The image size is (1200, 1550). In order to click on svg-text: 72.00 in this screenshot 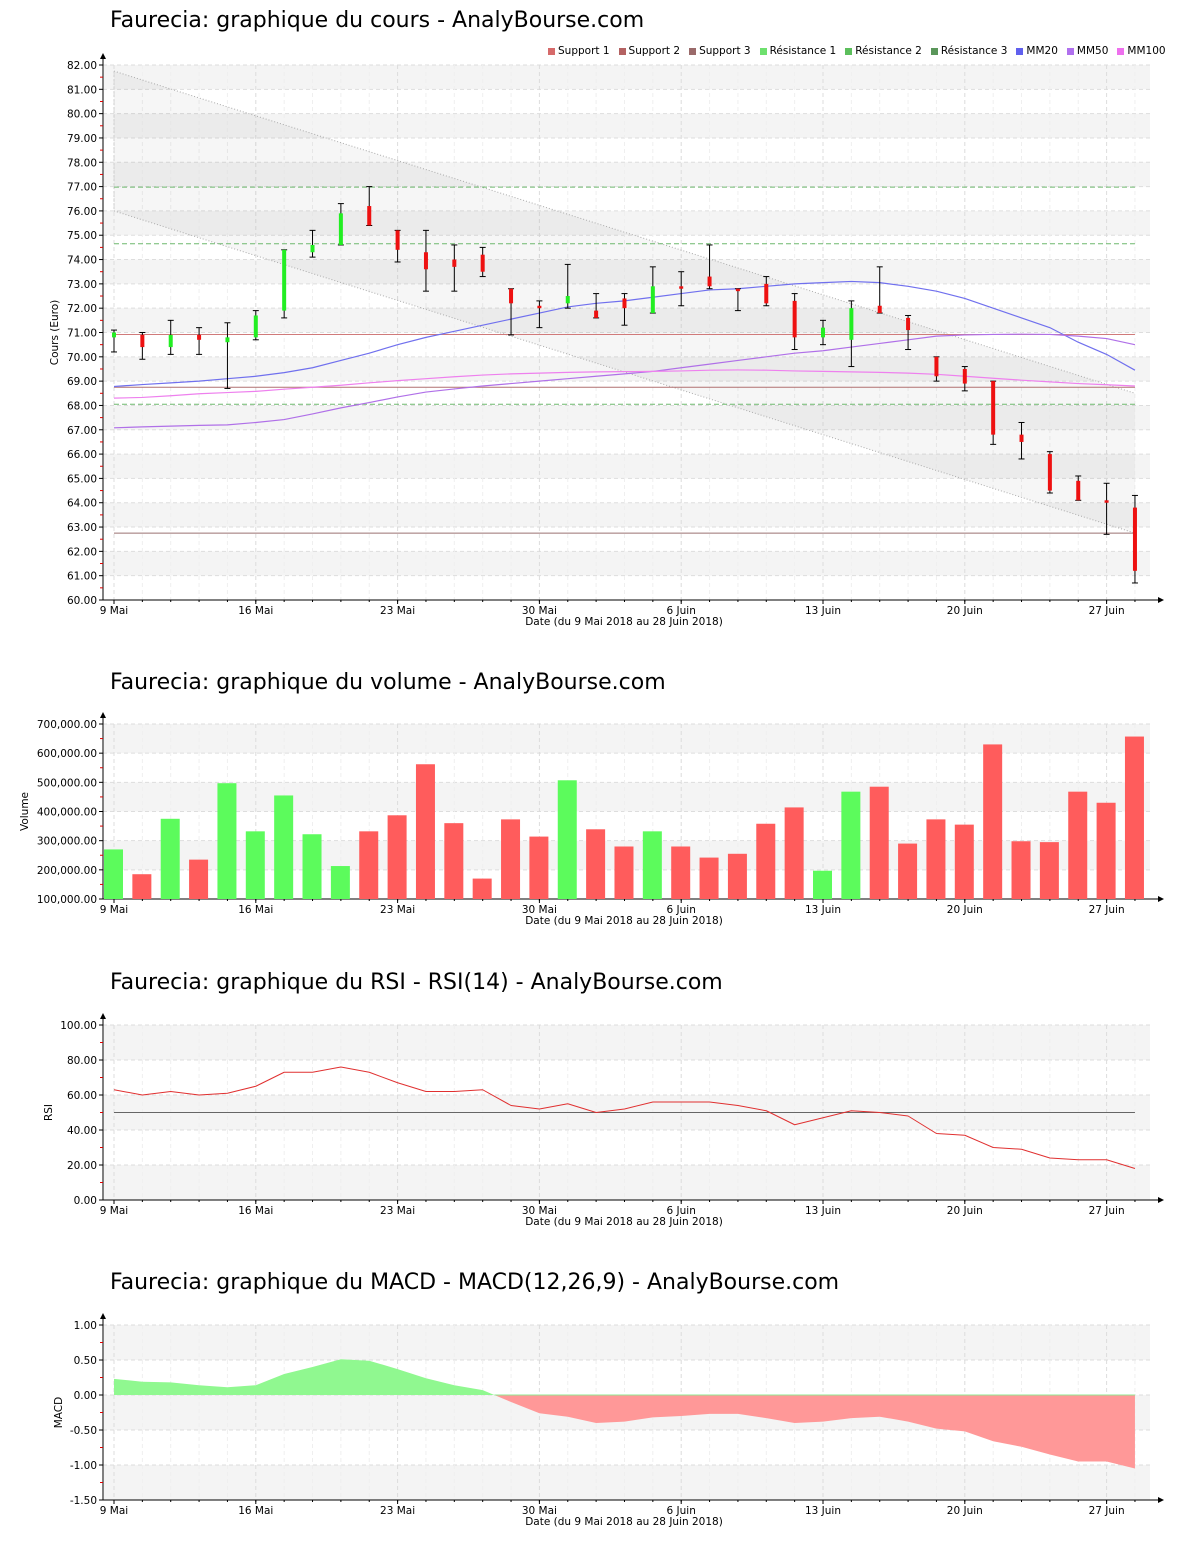, I will do `click(82, 309)`.